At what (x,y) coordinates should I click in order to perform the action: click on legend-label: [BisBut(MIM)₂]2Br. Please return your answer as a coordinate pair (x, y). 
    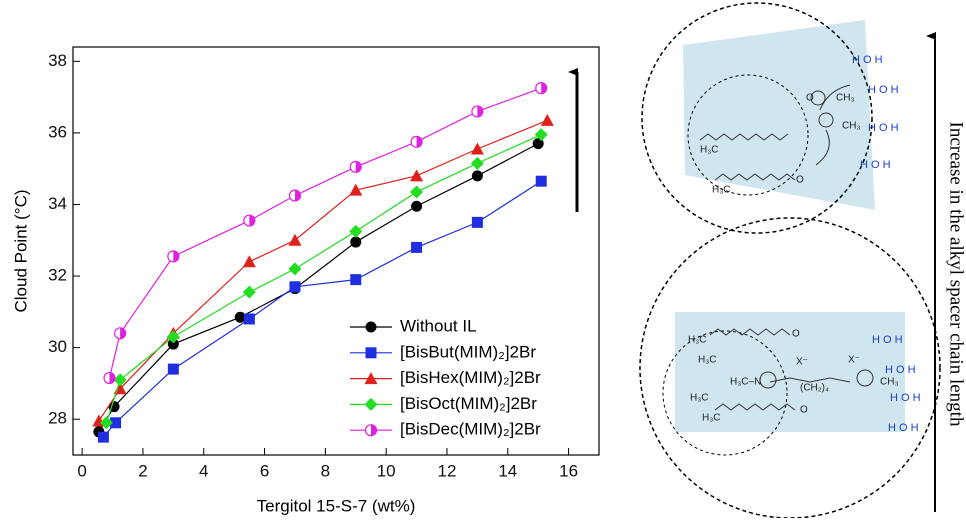
    Looking at the image, I should click on (468, 351).